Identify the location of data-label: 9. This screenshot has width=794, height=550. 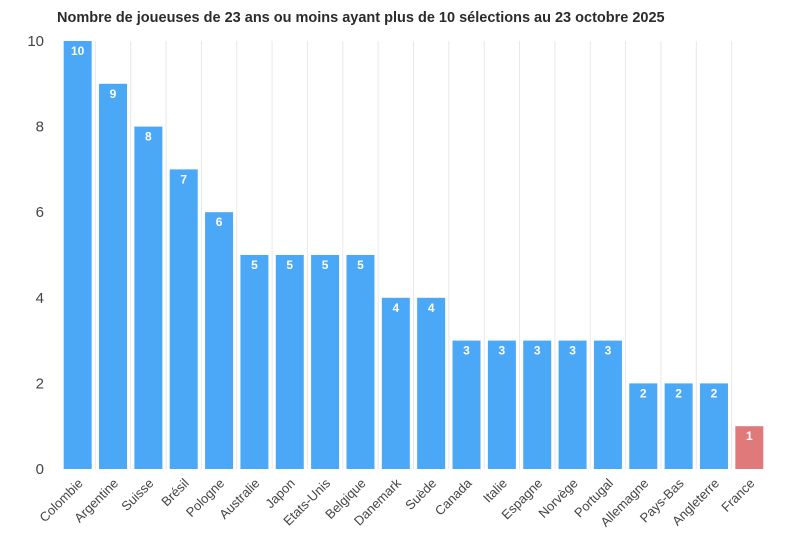
(113, 94).